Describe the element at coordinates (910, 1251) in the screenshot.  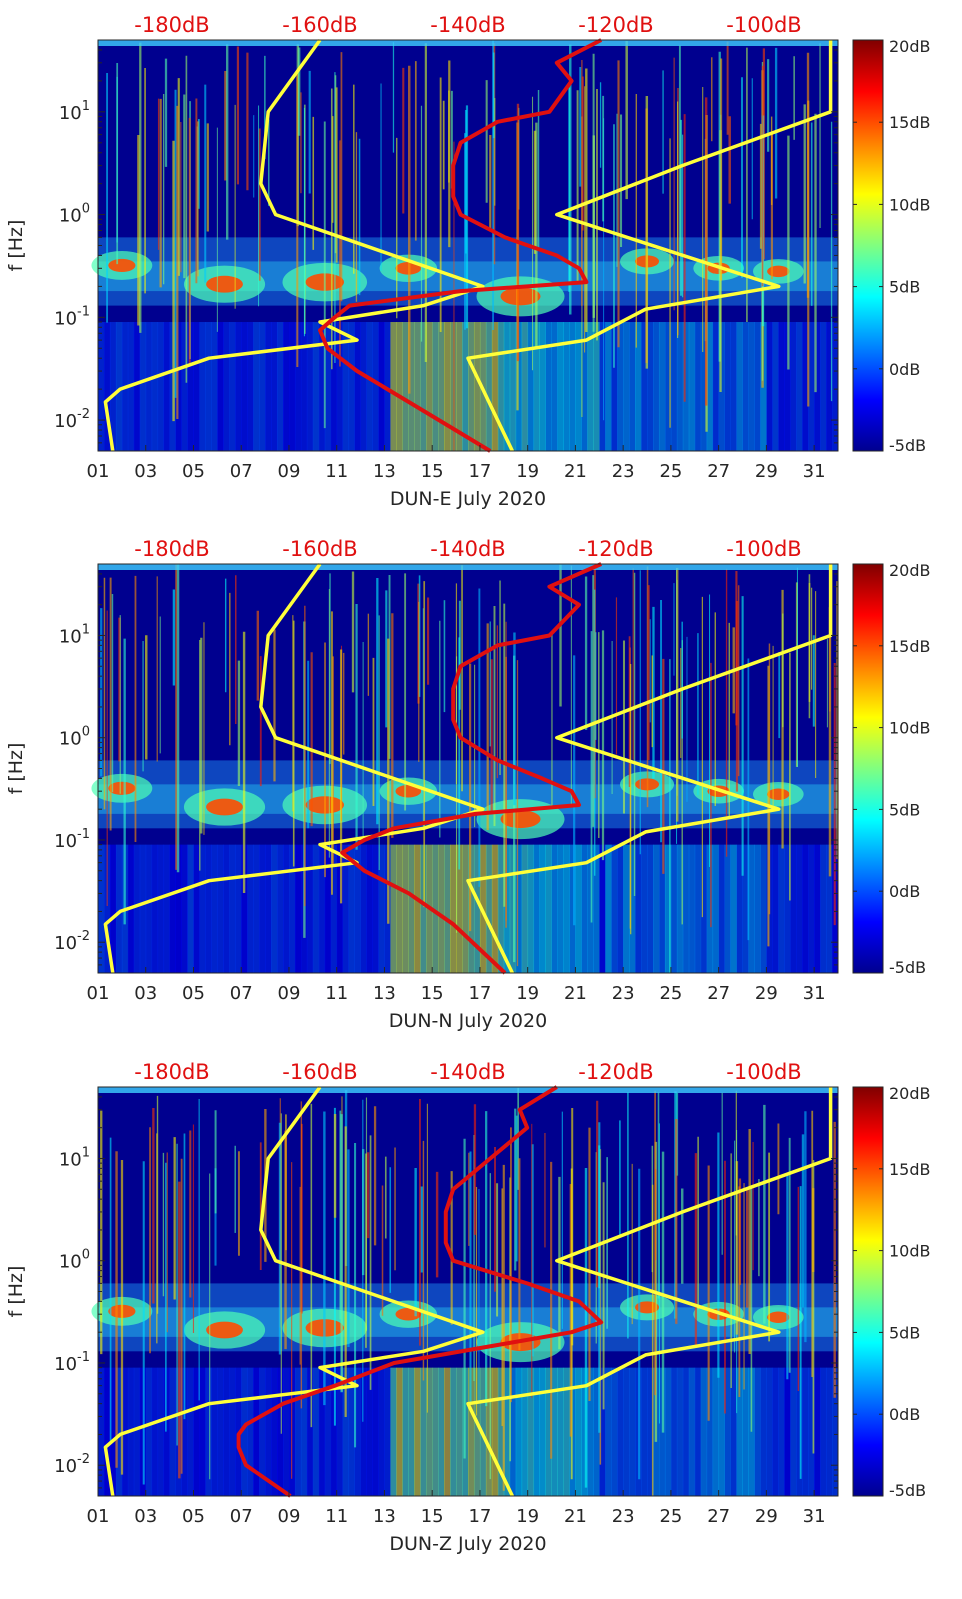
I see `colorbar-label: 10dB` at that location.